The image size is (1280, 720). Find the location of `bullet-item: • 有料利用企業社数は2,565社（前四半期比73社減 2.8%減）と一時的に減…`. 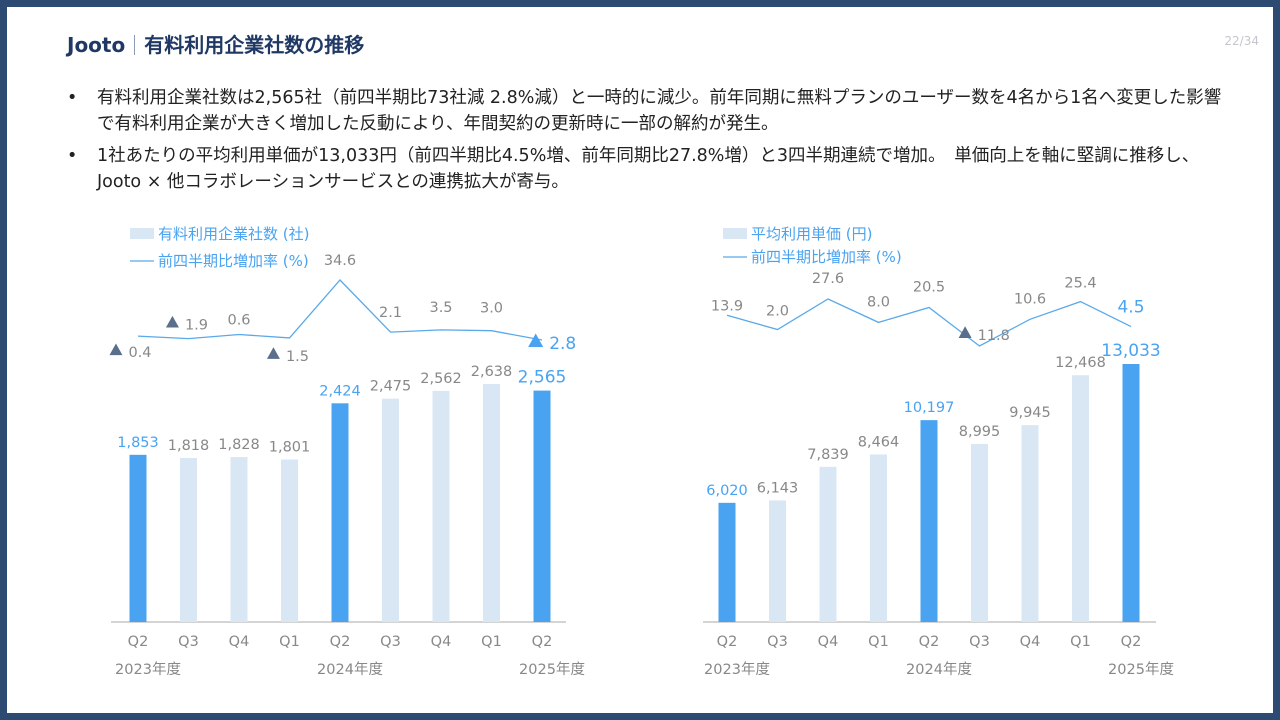

bullet-item: • 有料利用企業社数は2,565社（前四半期比73社減 2.8%減）と一時的に減… is located at coordinates (652, 111).